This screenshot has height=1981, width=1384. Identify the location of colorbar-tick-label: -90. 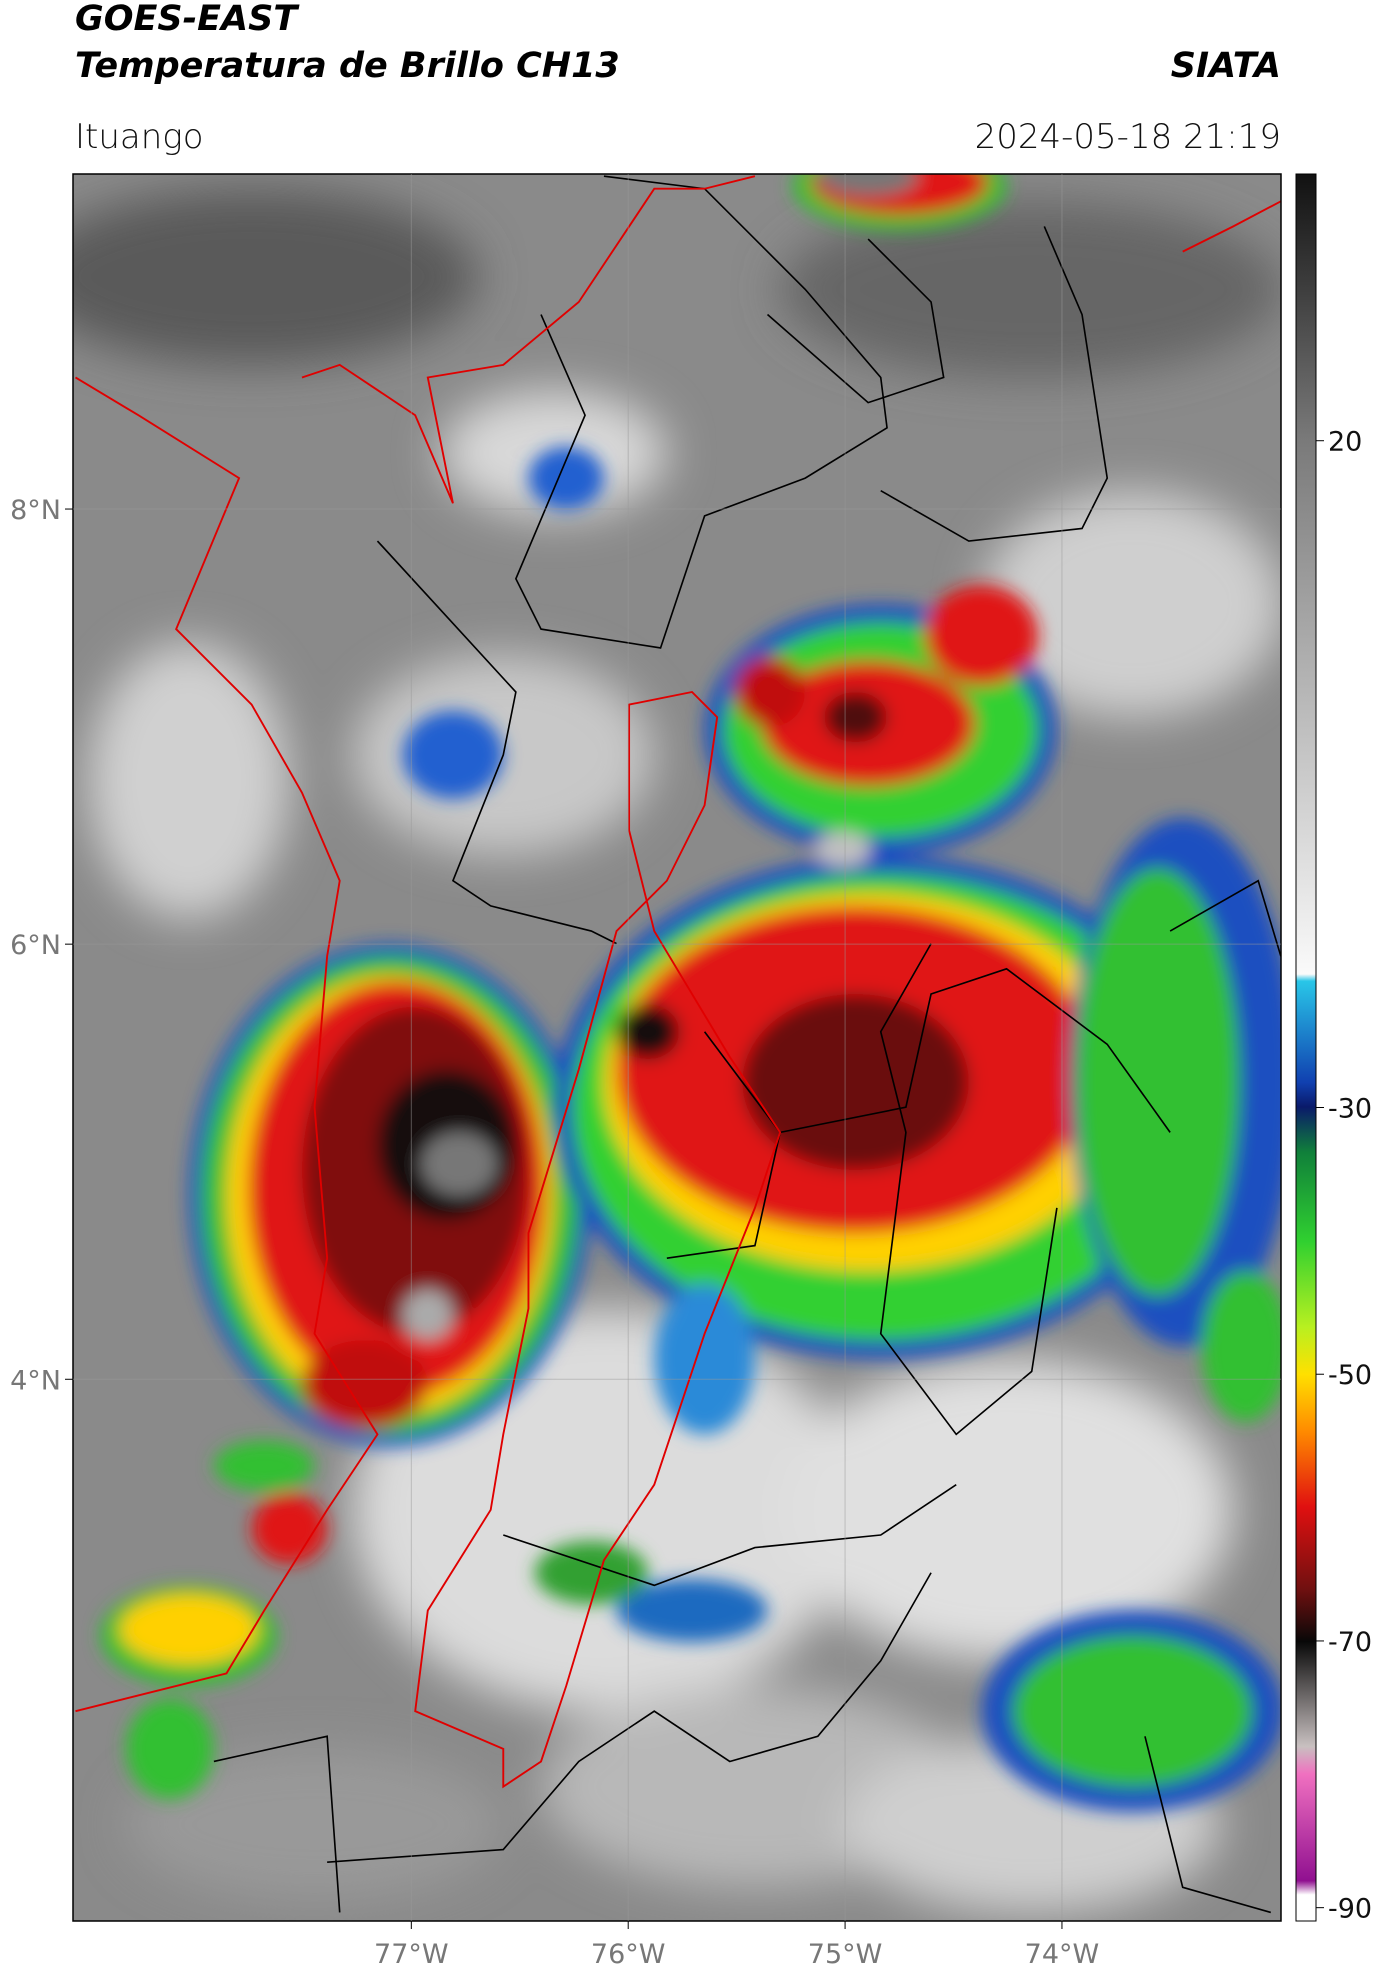
(1350, 1909).